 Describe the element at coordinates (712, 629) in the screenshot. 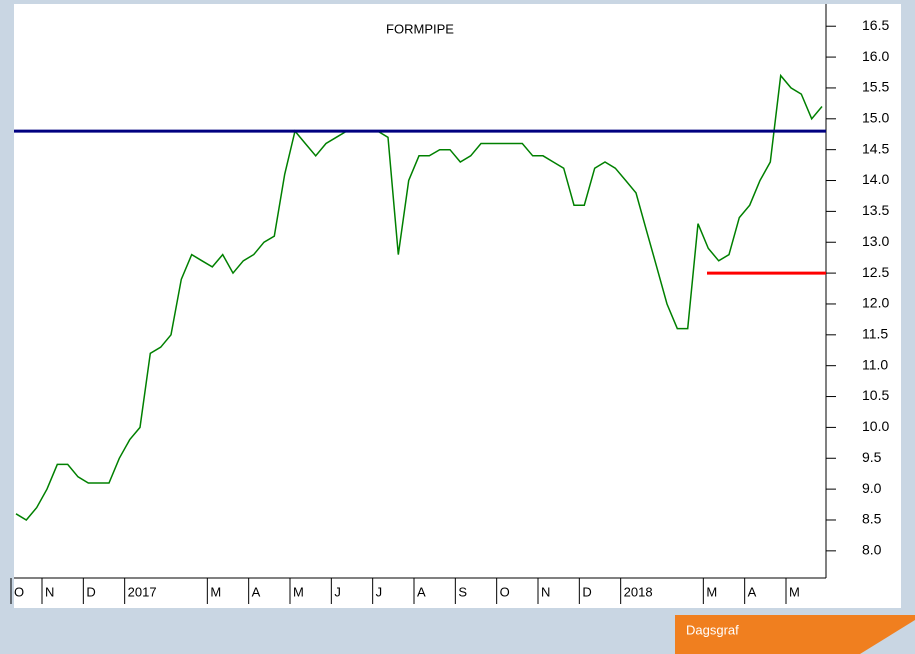

I see `footer-tab: Dagsgraf` at that location.